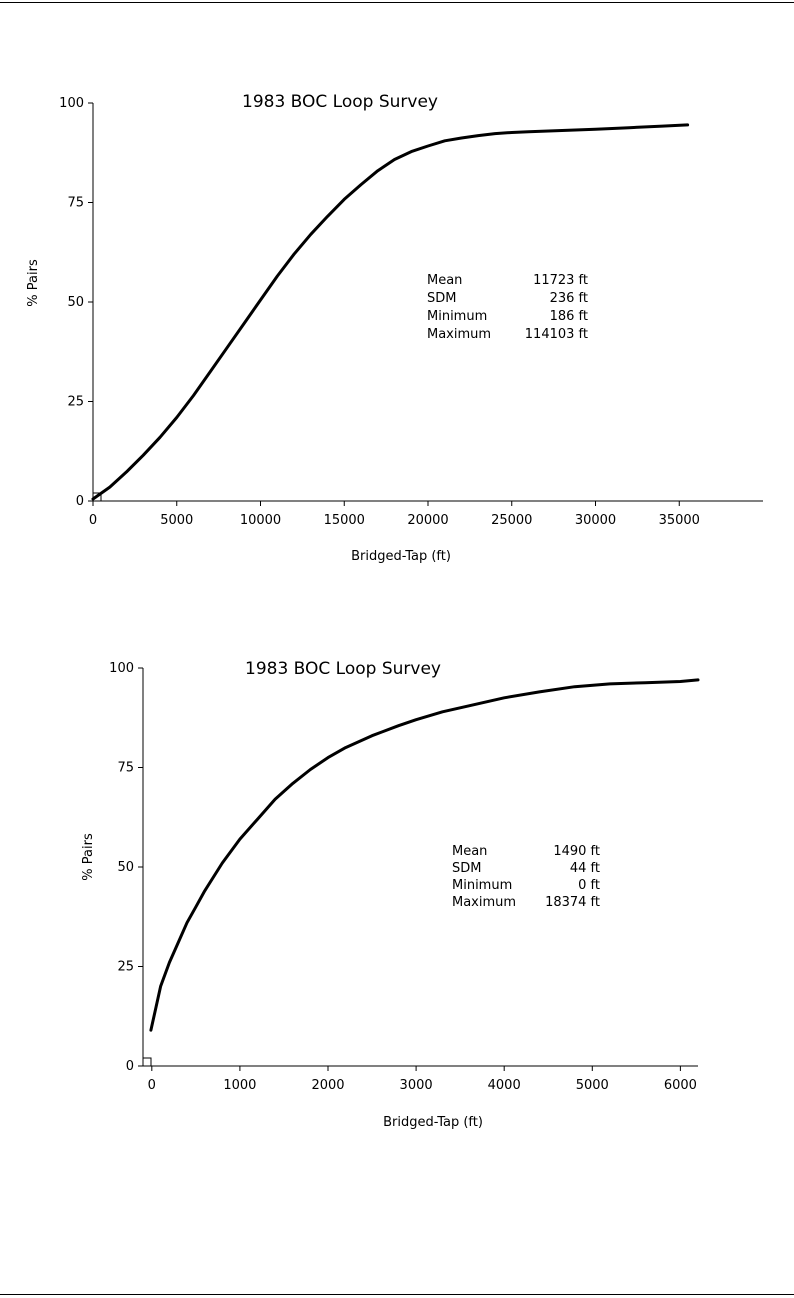 This screenshot has height=1298, width=794. Describe the element at coordinates (397, 1294) in the screenshot. I see `bottom-rule` at that location.